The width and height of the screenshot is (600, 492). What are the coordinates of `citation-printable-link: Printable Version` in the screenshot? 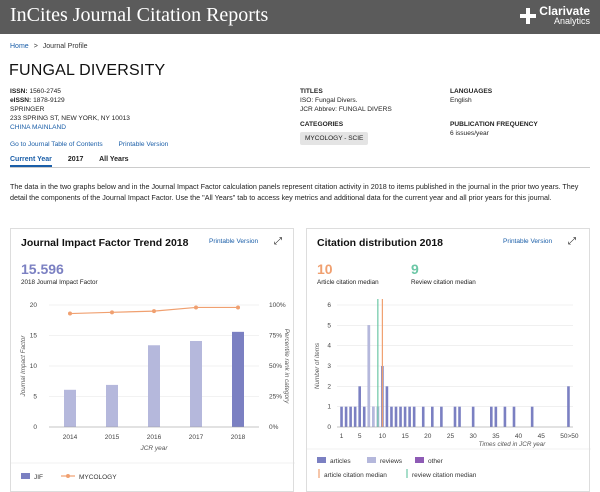 It's located at (528, 241).